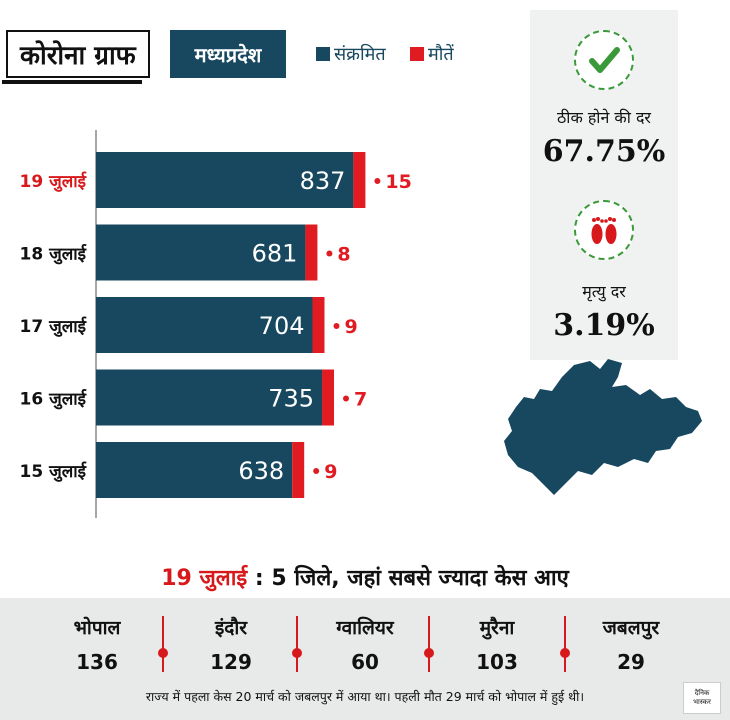 The width and height of the screenshot is (730, 720). I want to click on region-label: मध्यप्रदेश, so click(228, 54).